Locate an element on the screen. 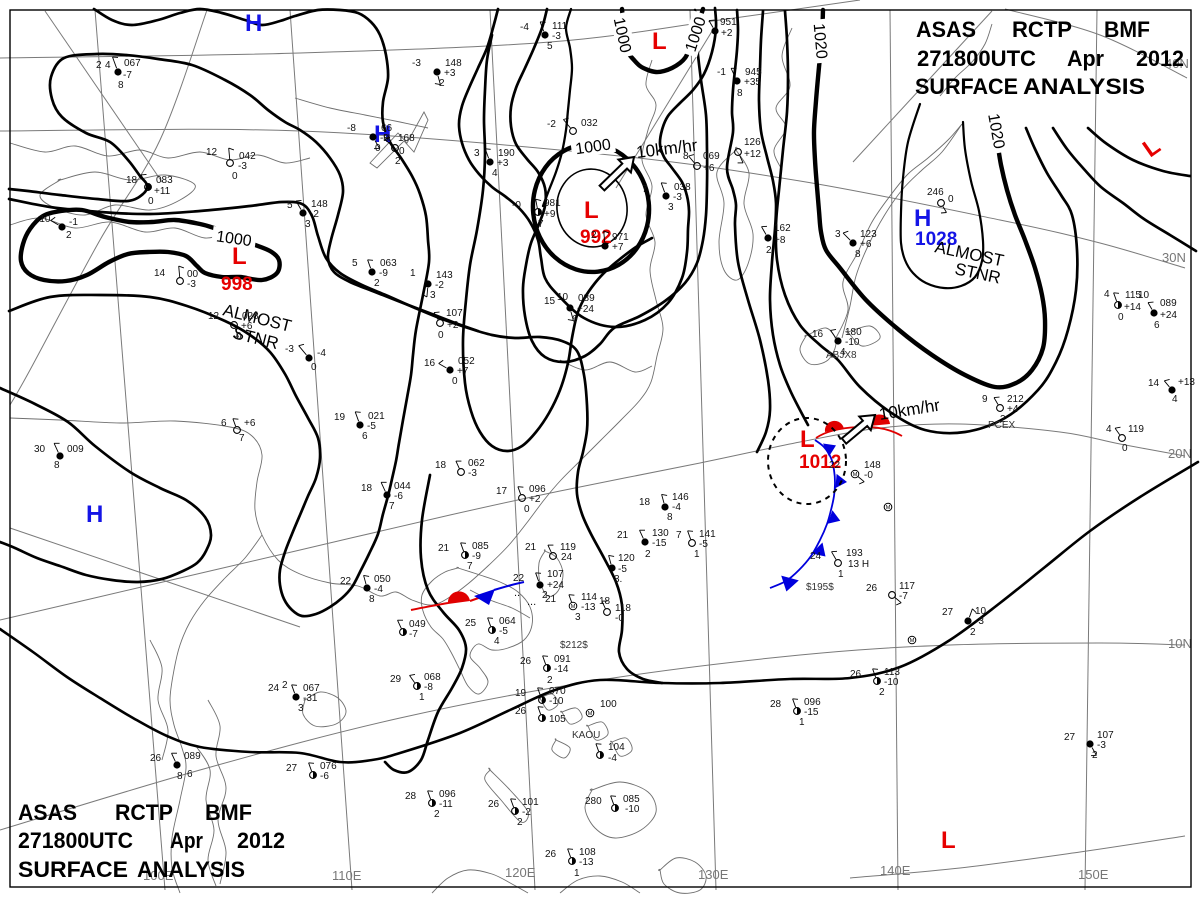 This screenshot has width=1200, height=900. svg-text: 130E is located at coordinates (713, 874).